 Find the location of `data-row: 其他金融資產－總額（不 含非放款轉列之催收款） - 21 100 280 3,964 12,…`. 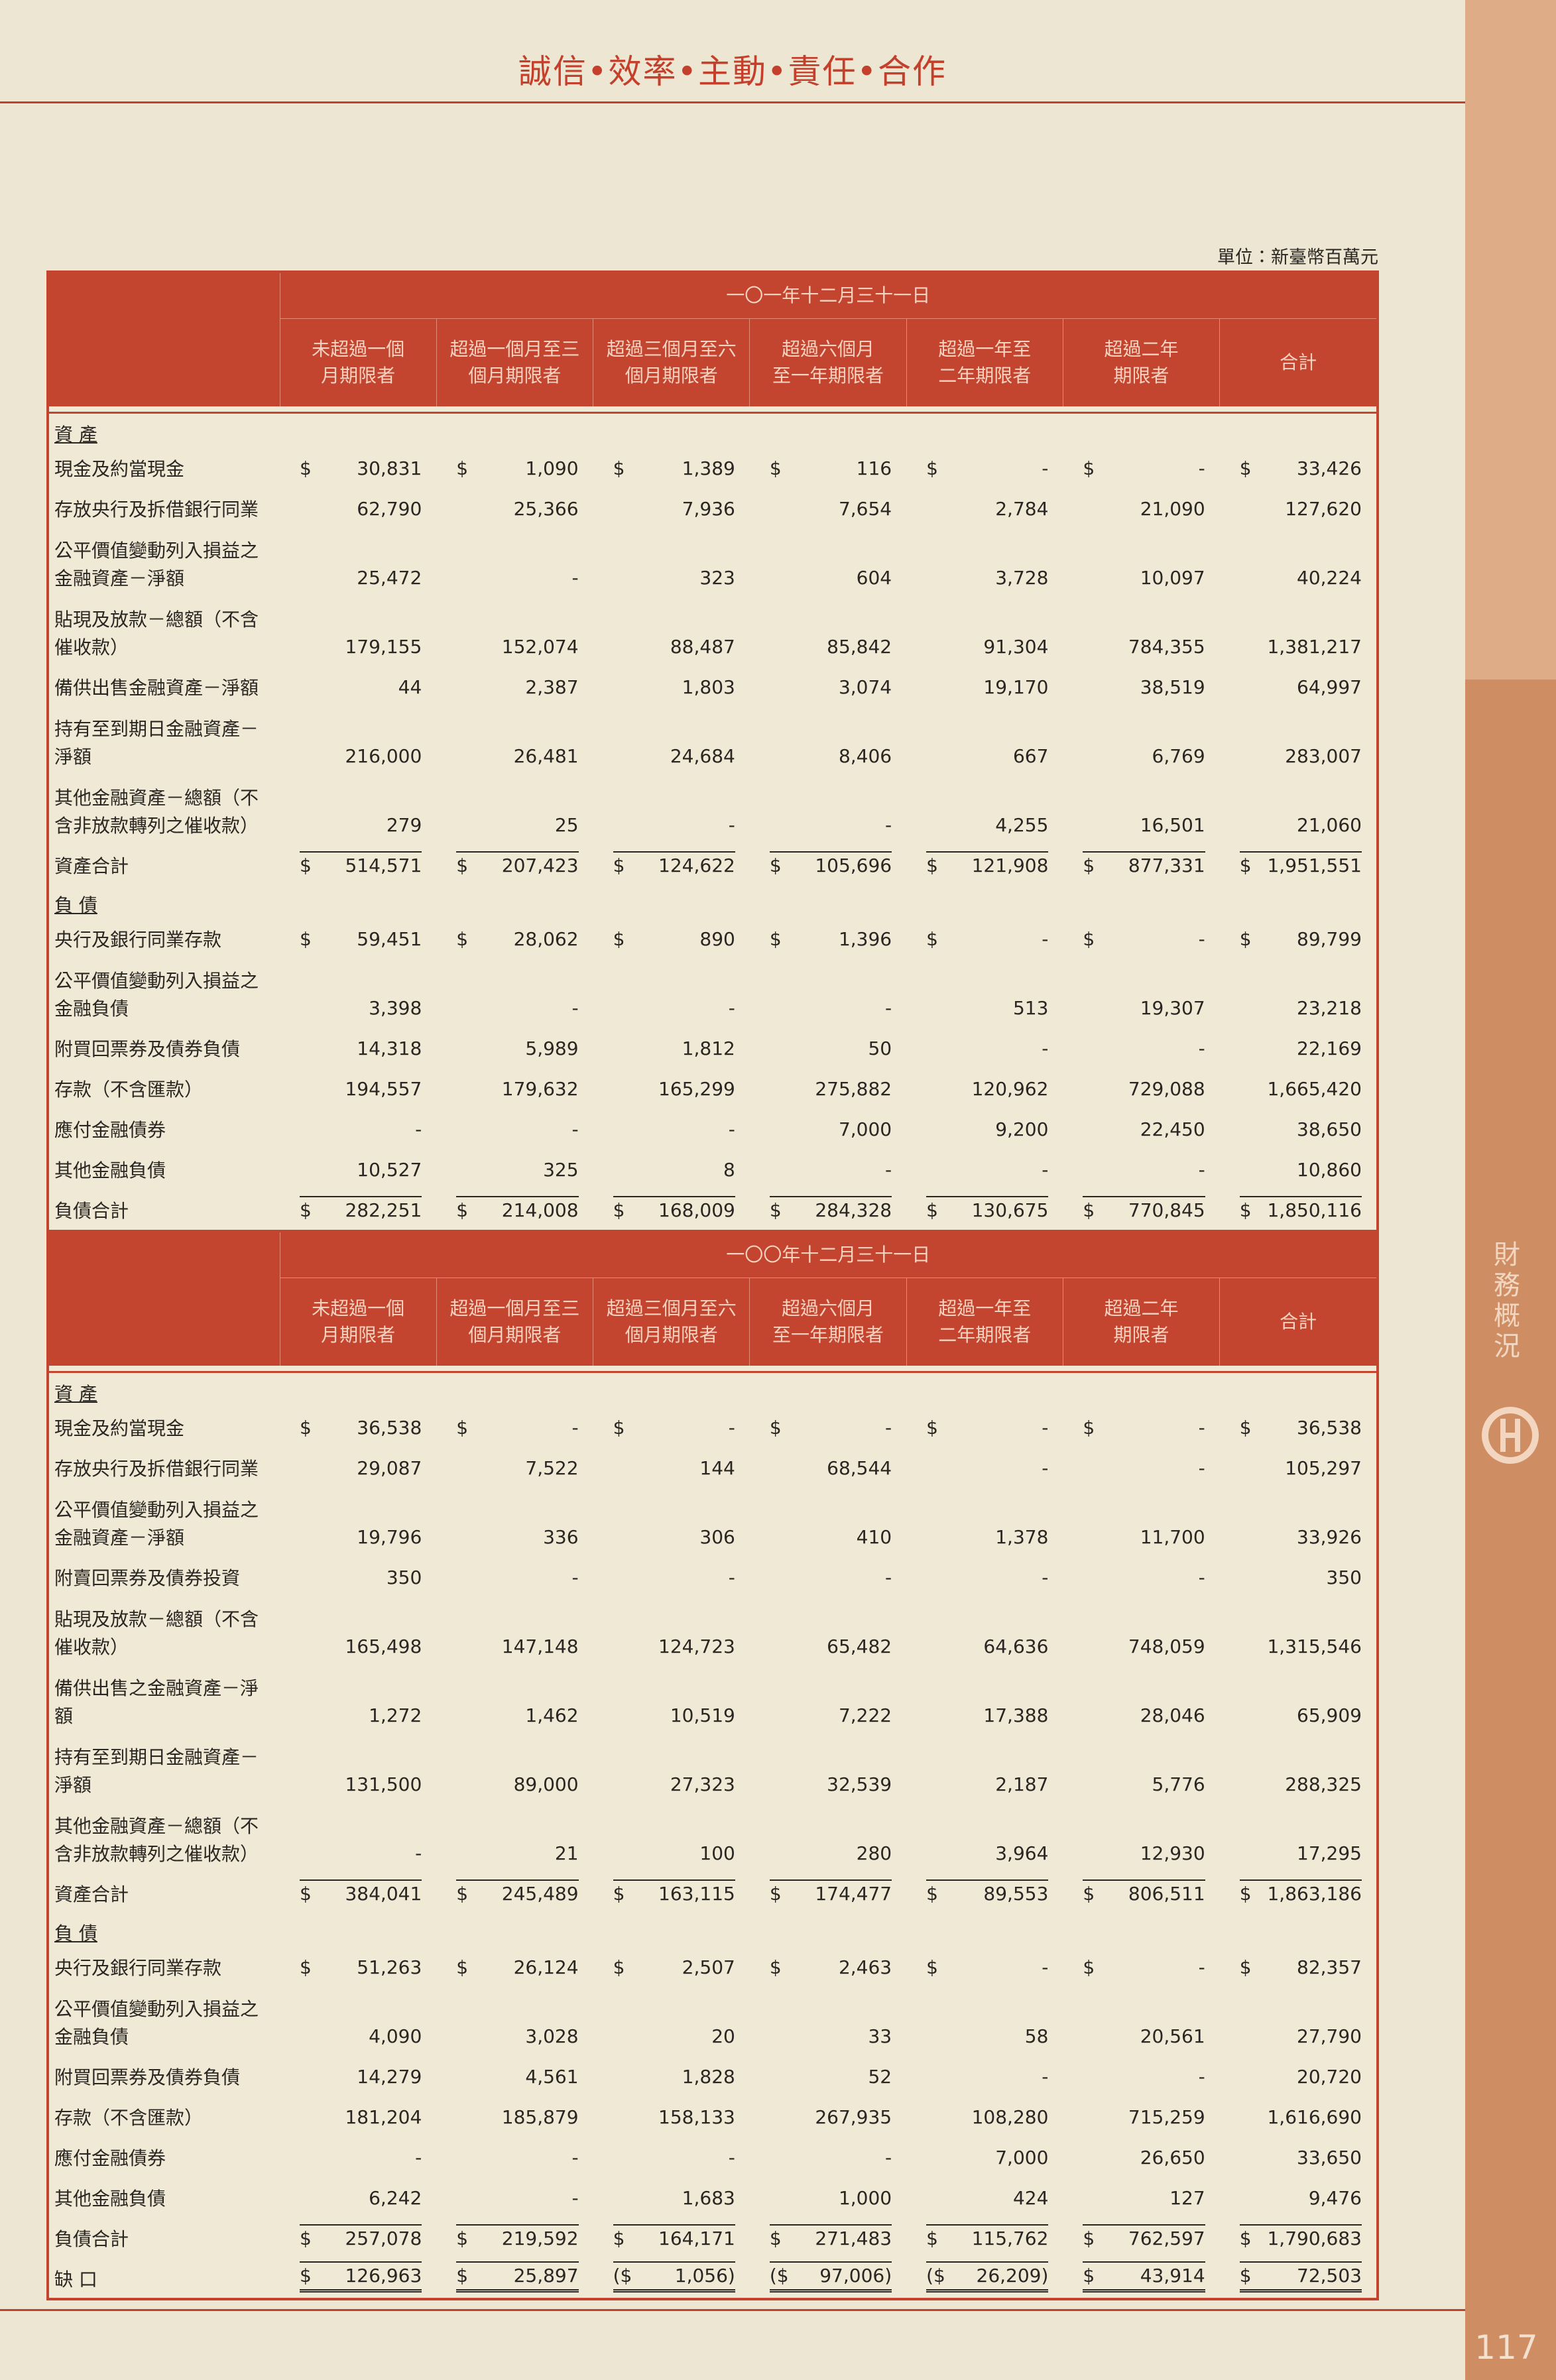

data-row: 其他金融資產－總額（不 含非放款轉列之催收款） - 21 100 280 3,964 12,… is located at coordinates (712, 1837).